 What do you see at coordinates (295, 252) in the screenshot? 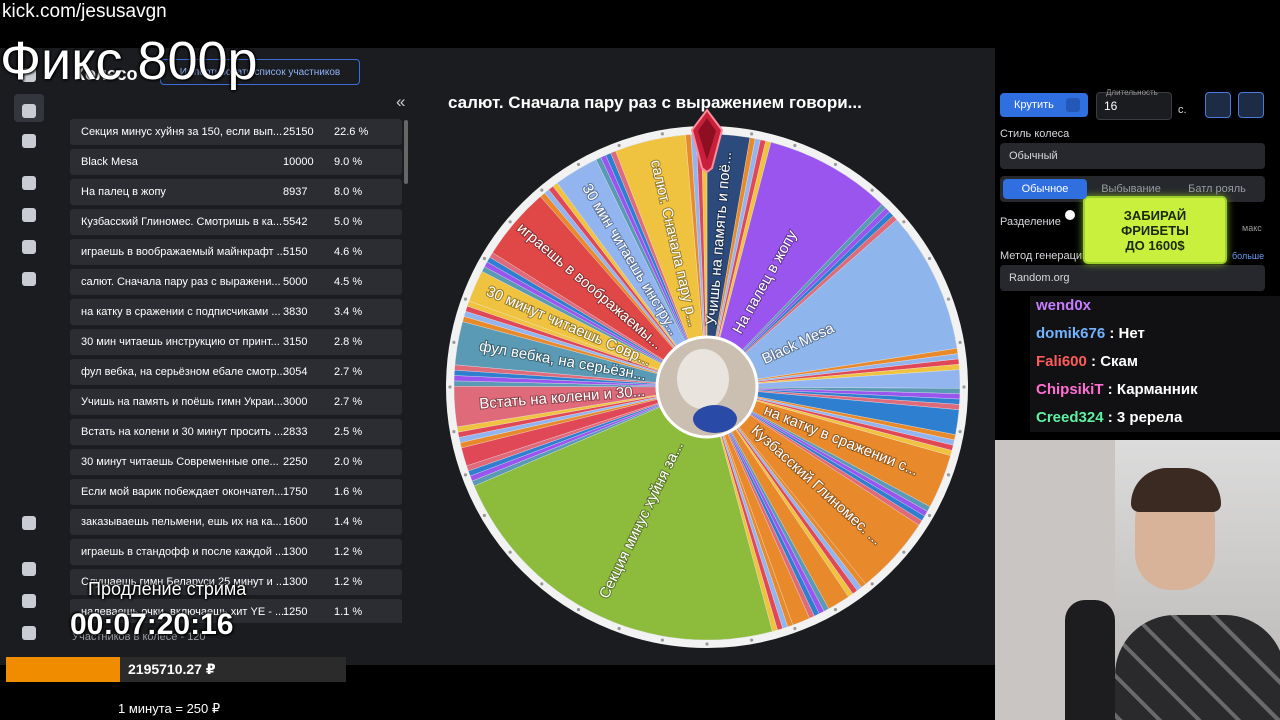
I see `participant-amount: 5150` at bounding box center [295, 252].